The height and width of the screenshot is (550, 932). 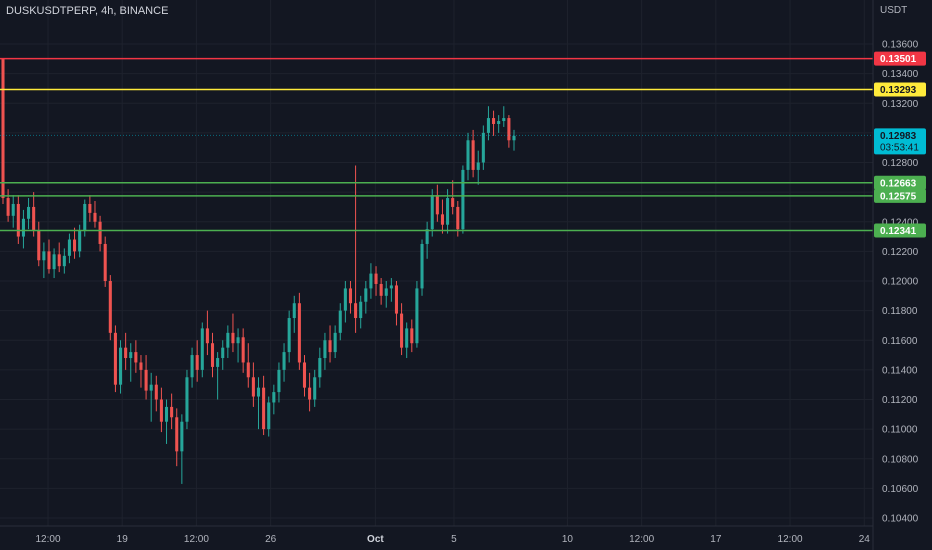 What do you see at coordinates (900, 74) in the screenshot?
I see `y-tick-label: 0.13400` at bounding box center [900, 74].